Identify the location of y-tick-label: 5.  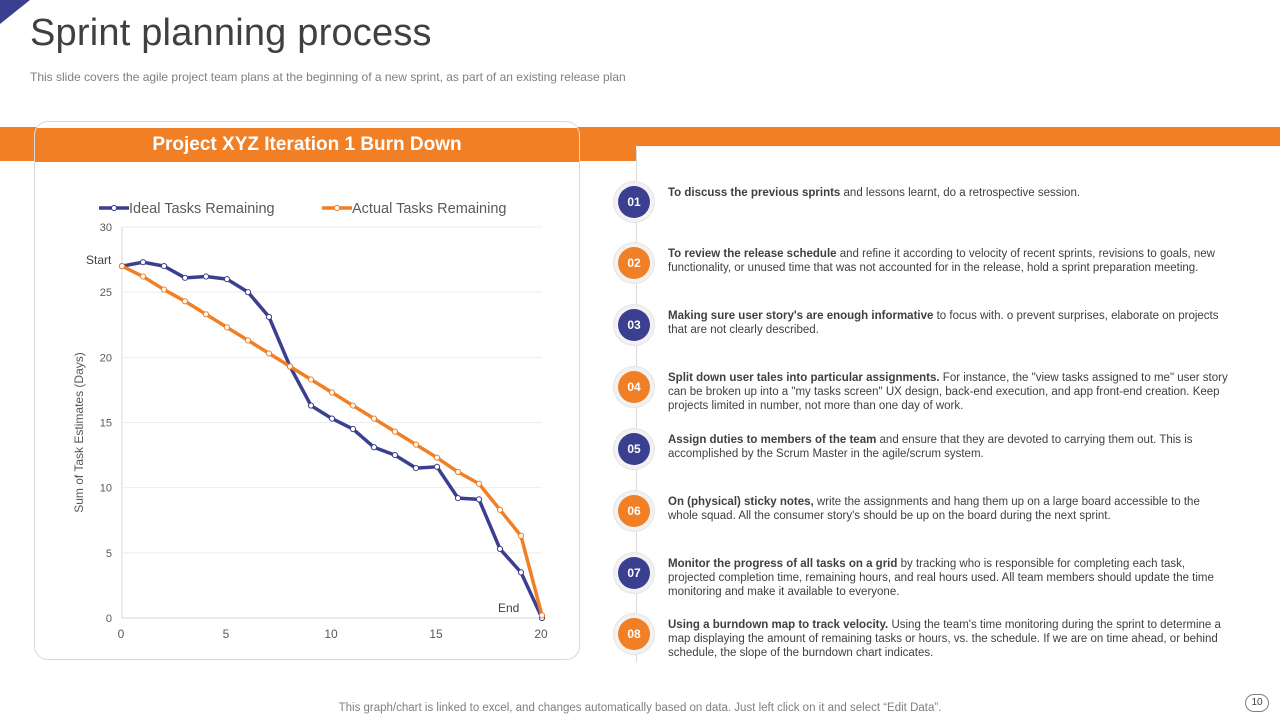
(109, 554).